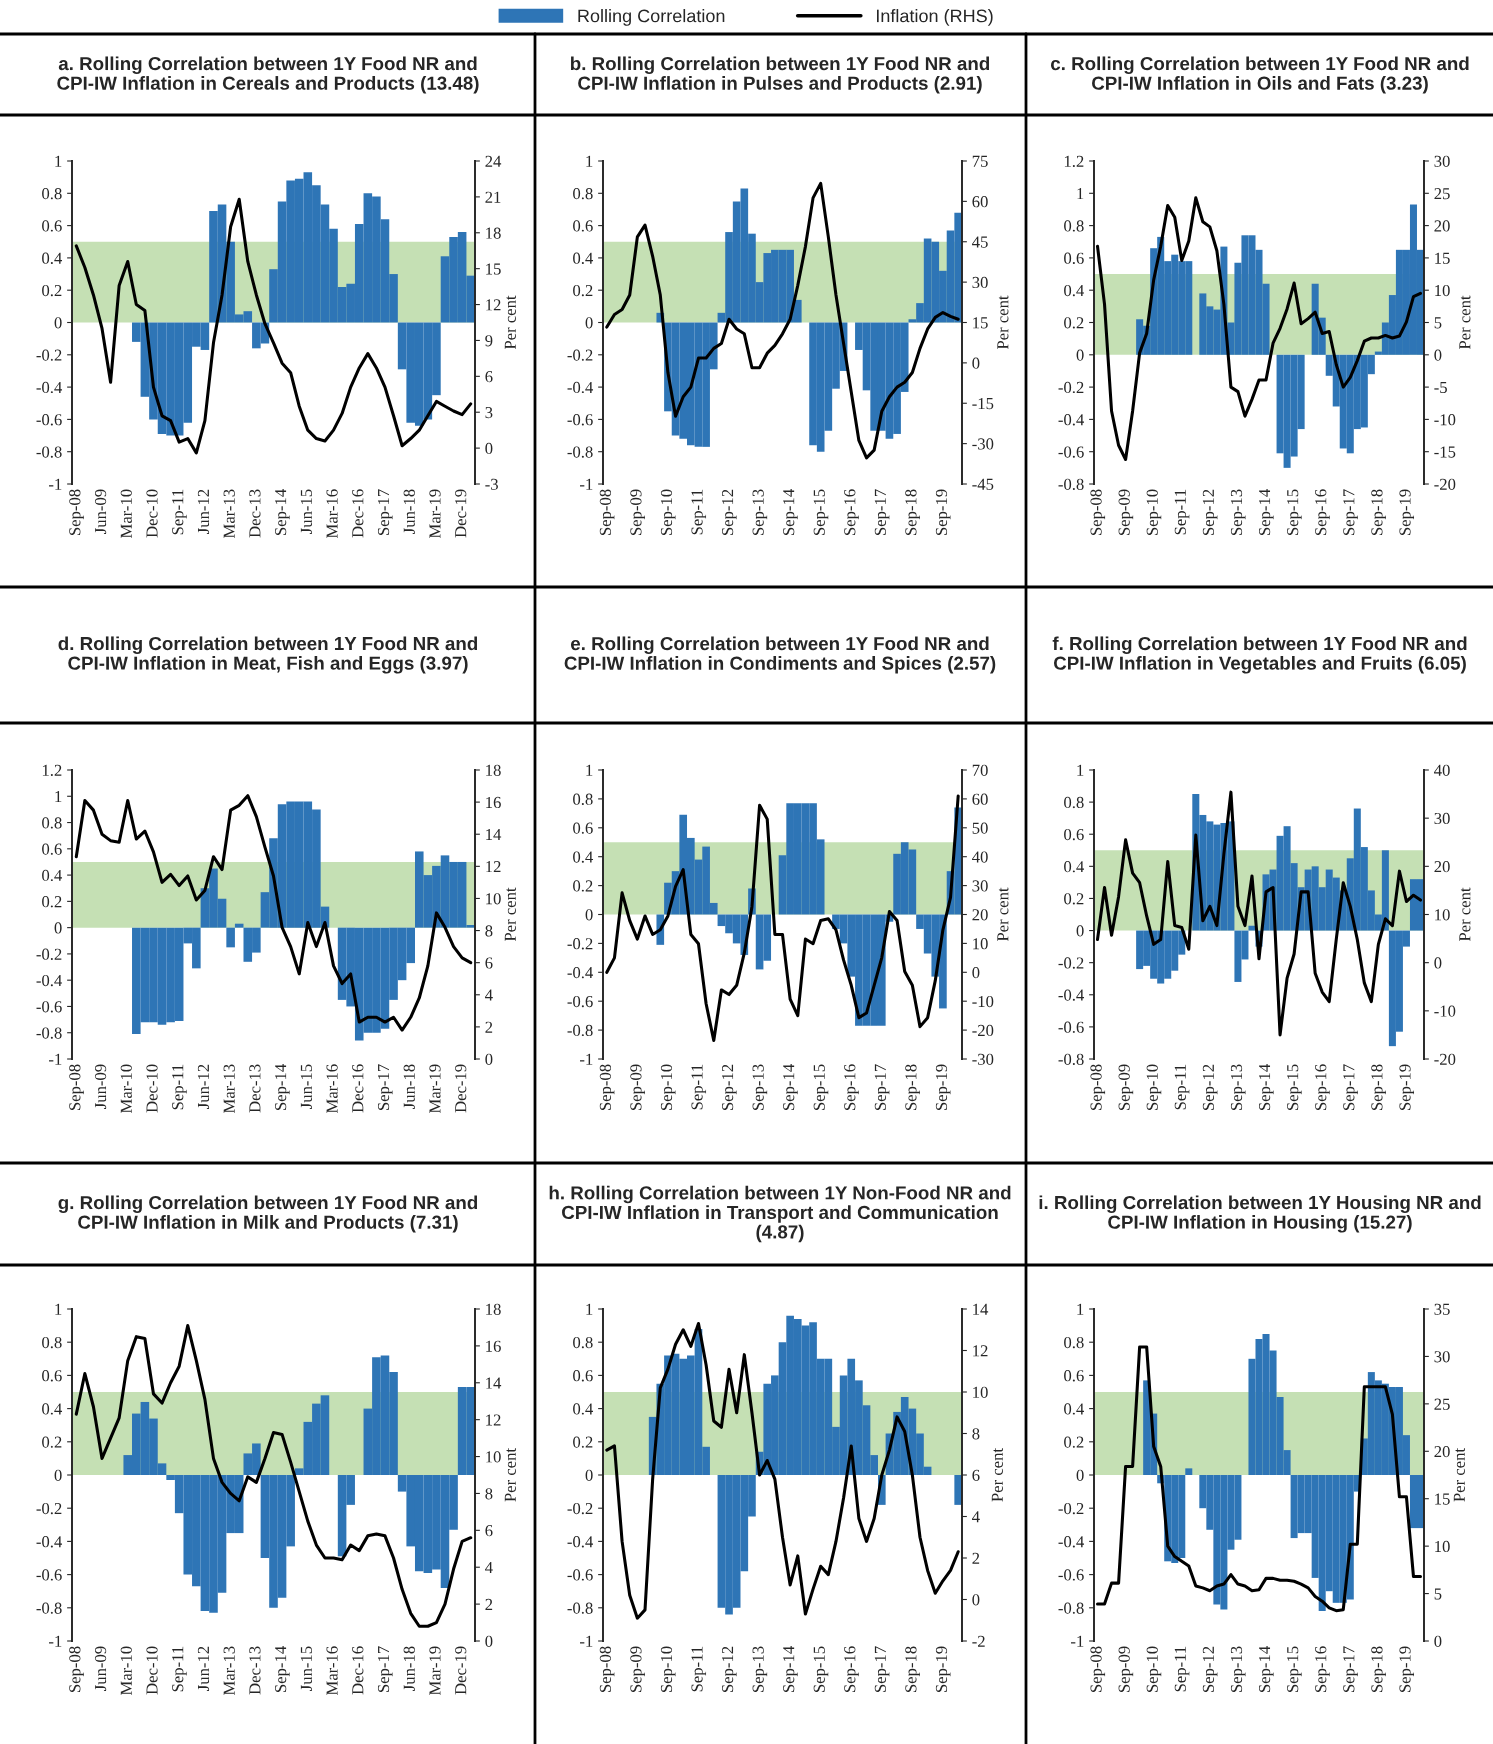 This screenshot has height=1744, width=1493. What do you see at coordinates (780, 1214) in the screenshot?
I see `chart-title: h. Rolling Correlation between 1Y Non-Food NR and CPI-IW Inflation in Transport and Communication (4.87)` at bounding box center [780, 1214].